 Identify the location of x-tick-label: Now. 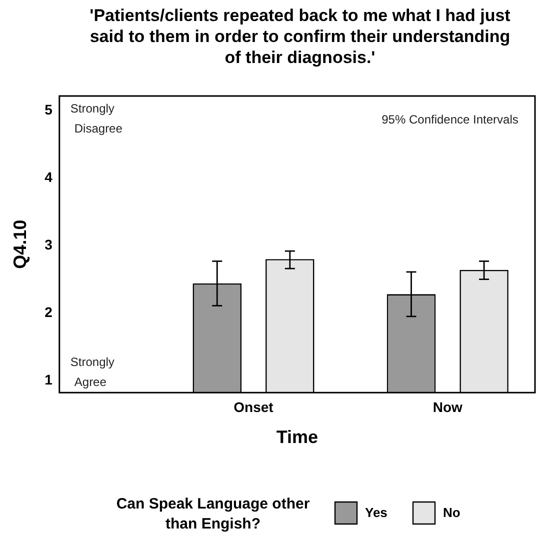
(447, 406).